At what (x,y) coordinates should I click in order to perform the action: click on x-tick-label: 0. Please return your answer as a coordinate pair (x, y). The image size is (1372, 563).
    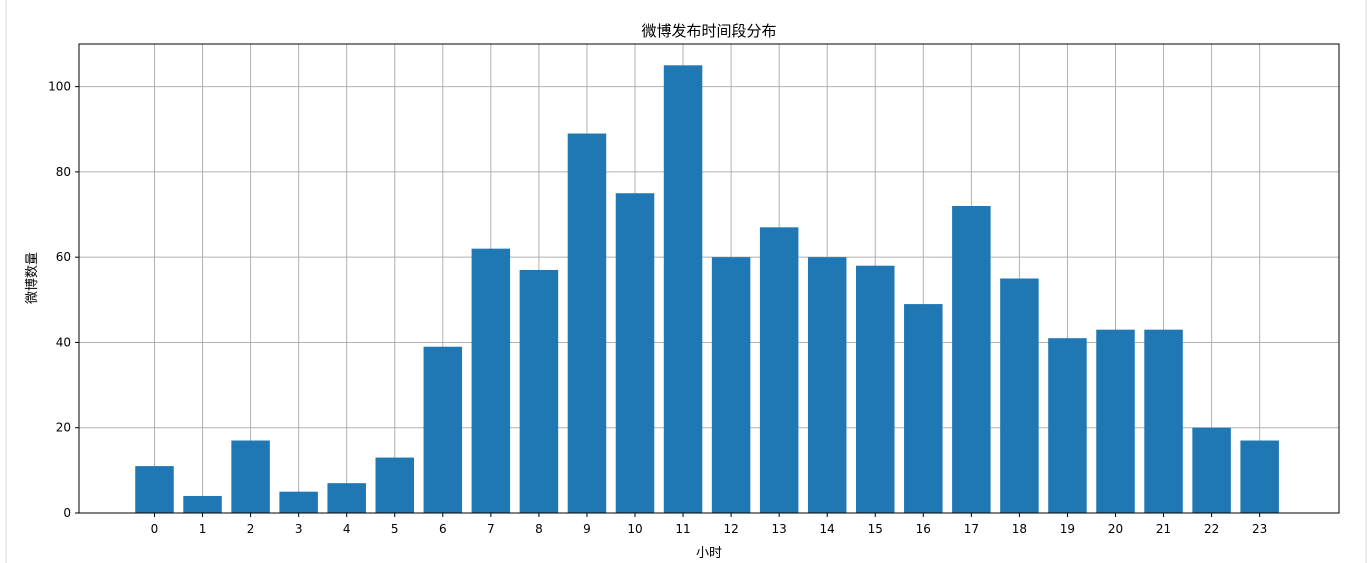
    Looking at the image, I should click on (155, 529).